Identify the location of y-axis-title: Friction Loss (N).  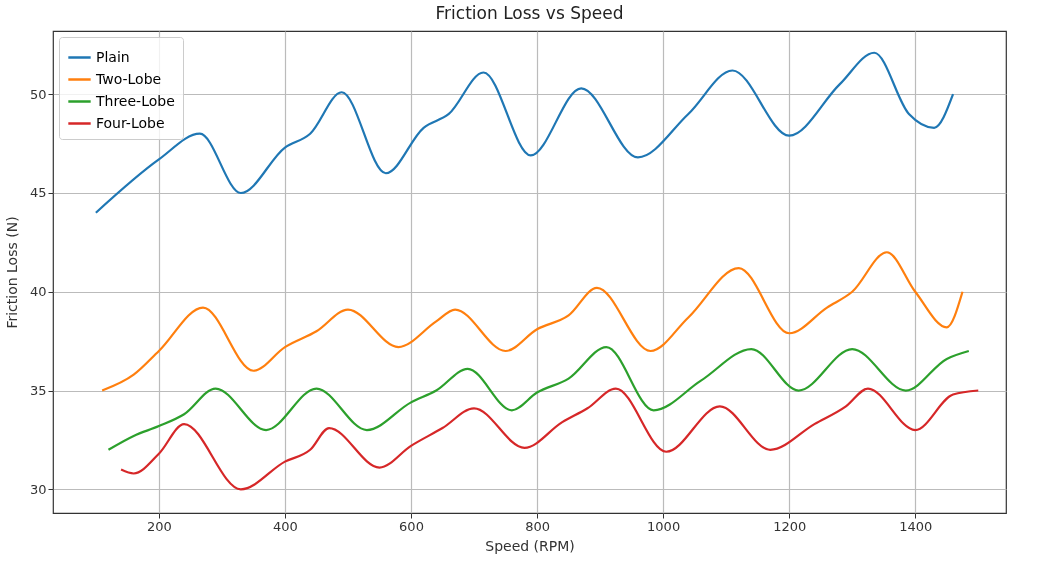
(11, 272).